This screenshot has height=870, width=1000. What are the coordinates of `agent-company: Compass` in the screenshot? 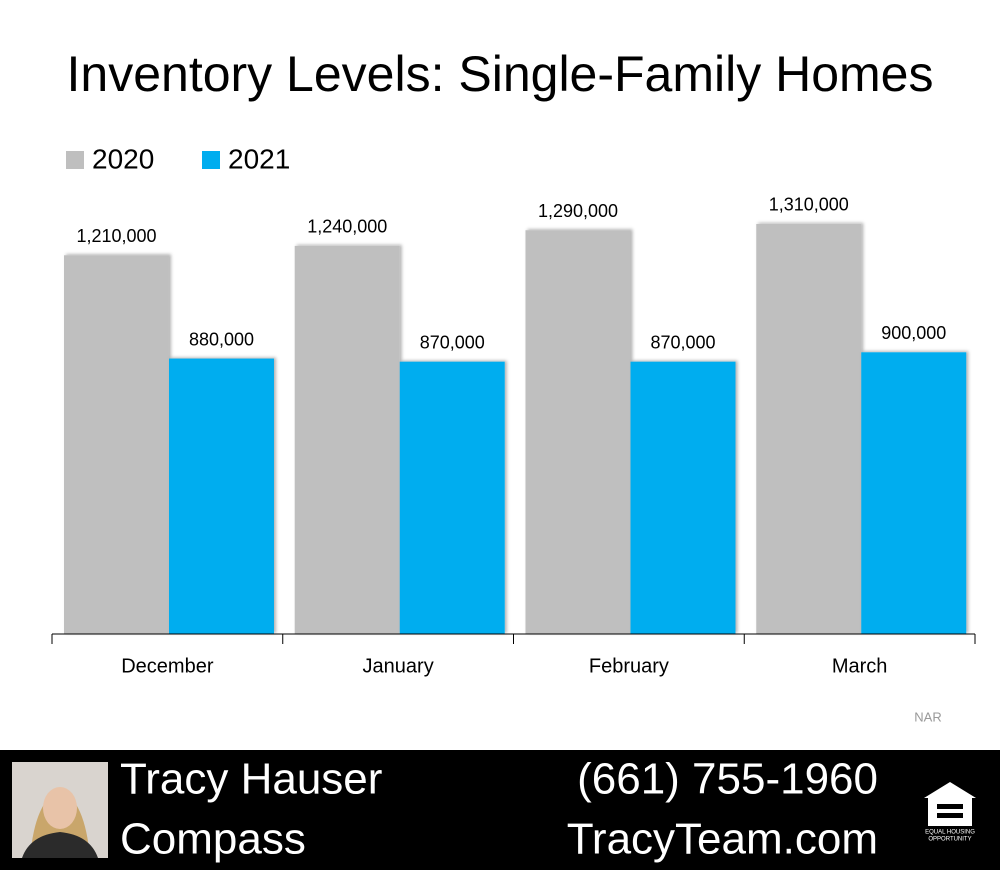 It's located at (213, 839).